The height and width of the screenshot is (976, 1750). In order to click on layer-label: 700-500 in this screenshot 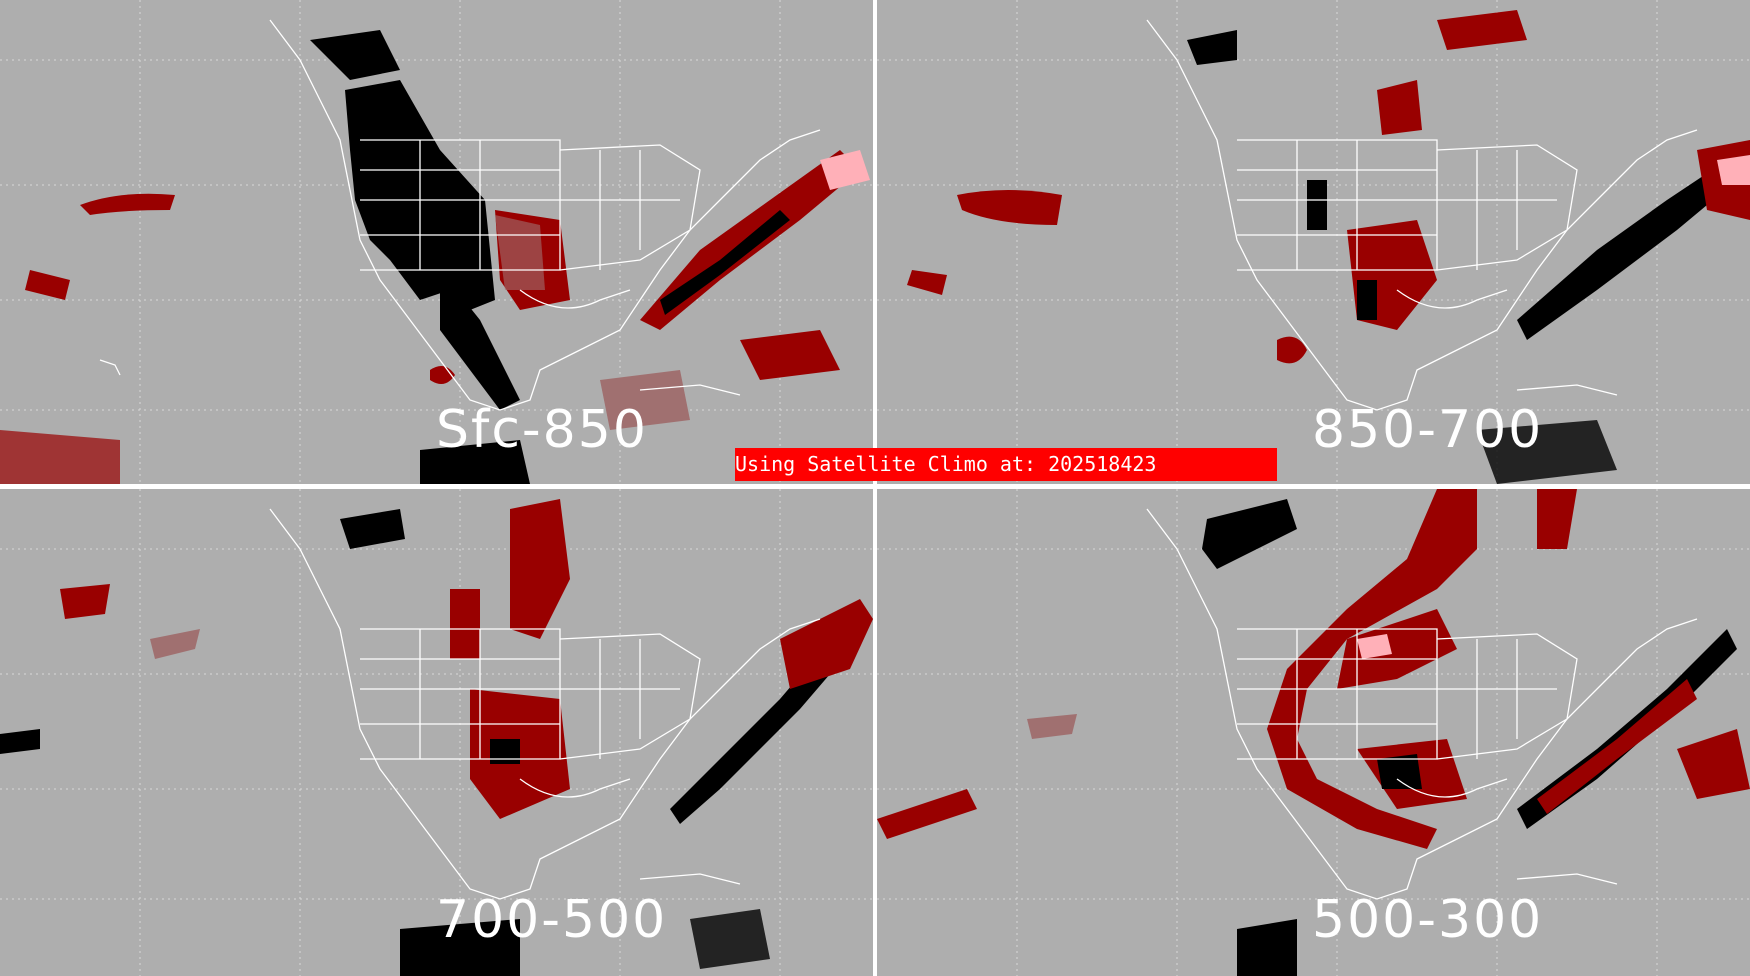, I will do `click(552, 920)`.